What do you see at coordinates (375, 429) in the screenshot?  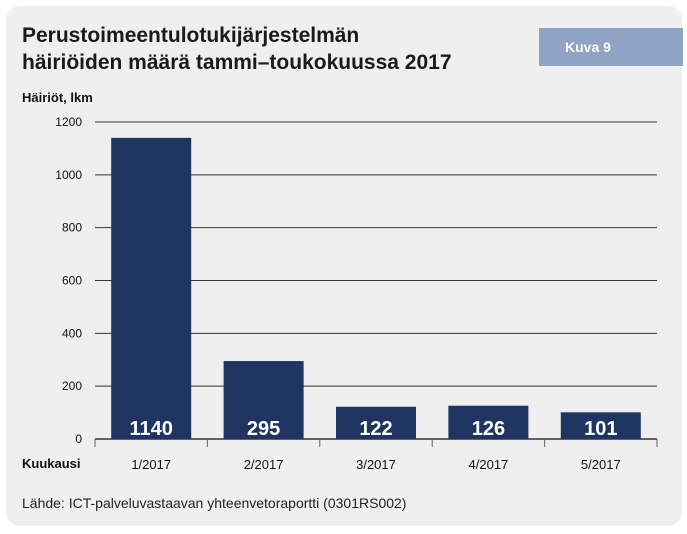 I see `bar-value-label: 122` at bounding box center [375, 429].